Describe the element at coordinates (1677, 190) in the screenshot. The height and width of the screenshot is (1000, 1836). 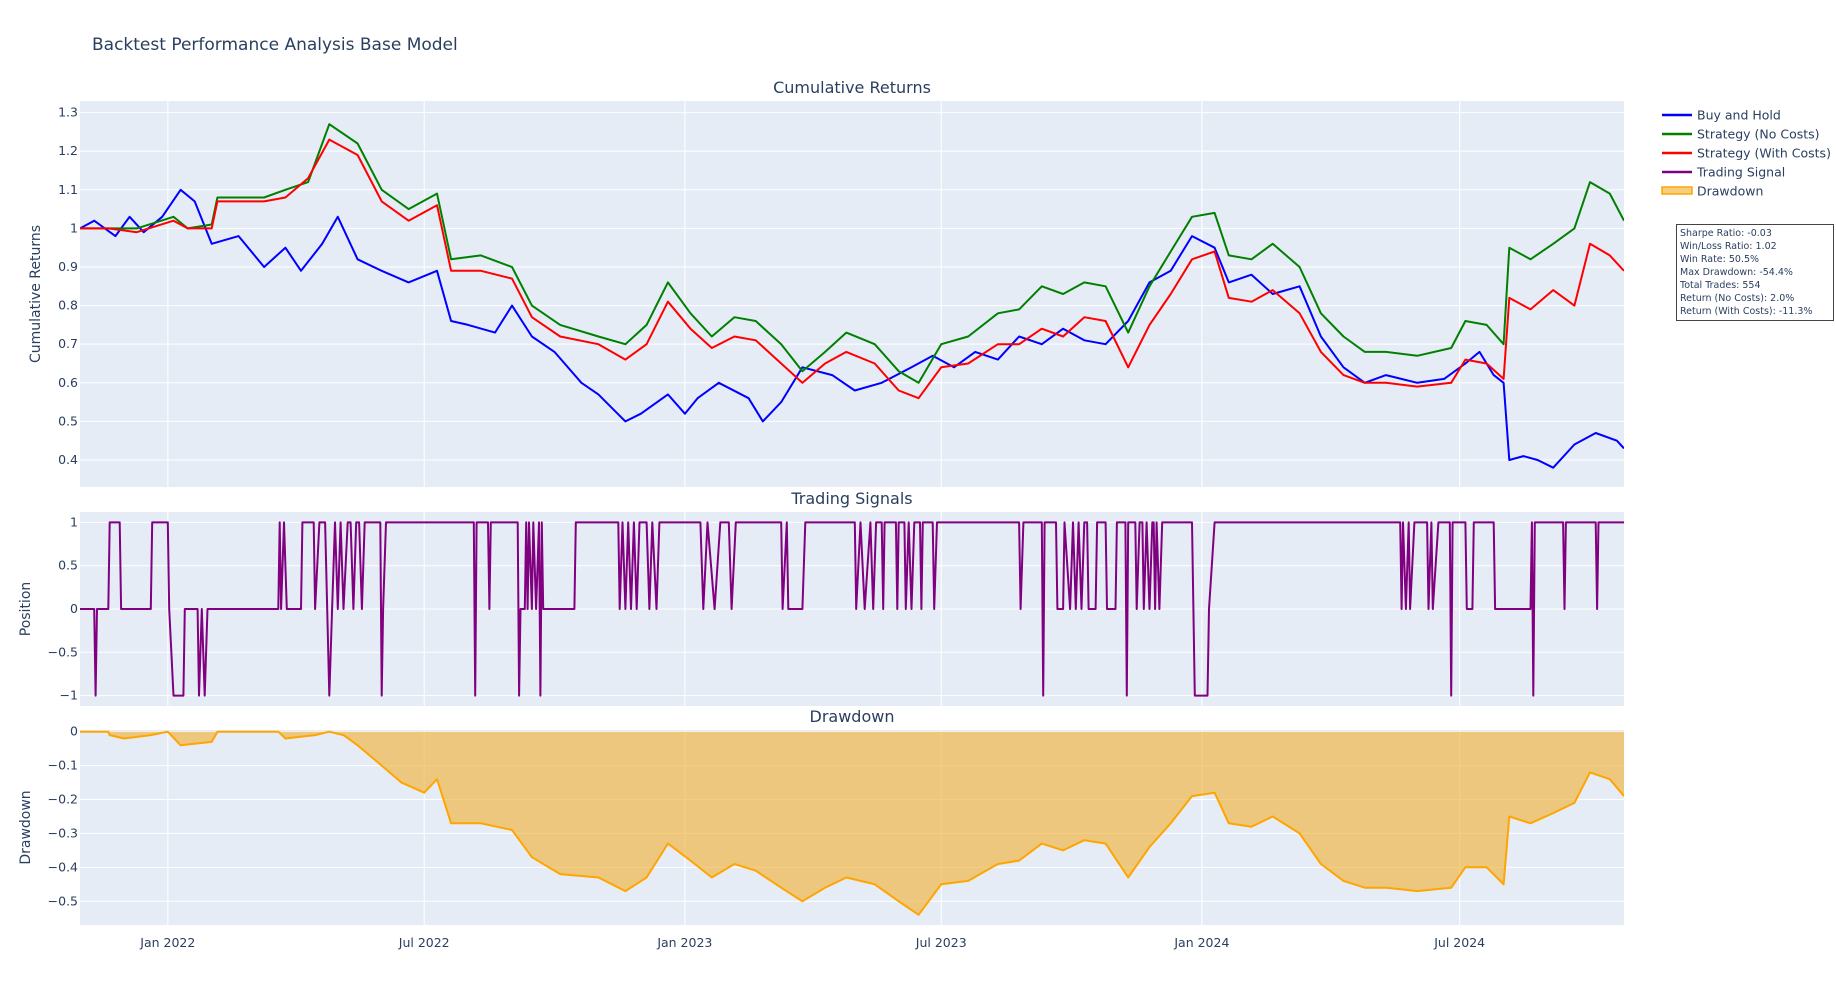
I see `legend-swatch` at that location.